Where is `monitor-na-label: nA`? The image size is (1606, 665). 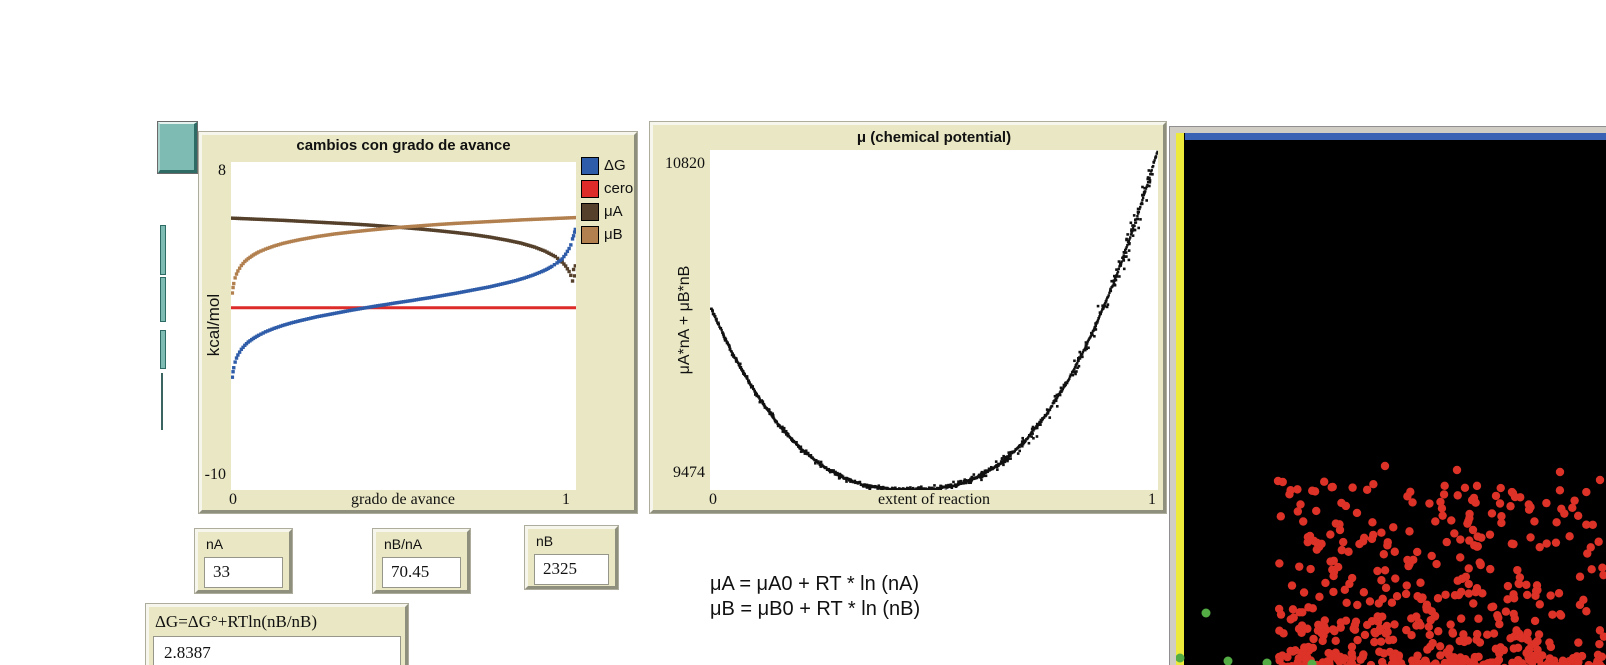 monitor-na-label: nA is located at coordinates (215, 544).